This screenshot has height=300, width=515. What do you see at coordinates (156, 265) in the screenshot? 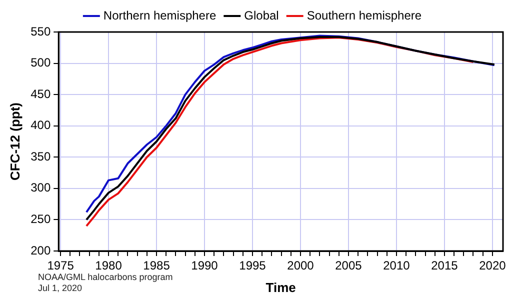
I see `x-tick-label: 1985` at bounding box center [156, 265].